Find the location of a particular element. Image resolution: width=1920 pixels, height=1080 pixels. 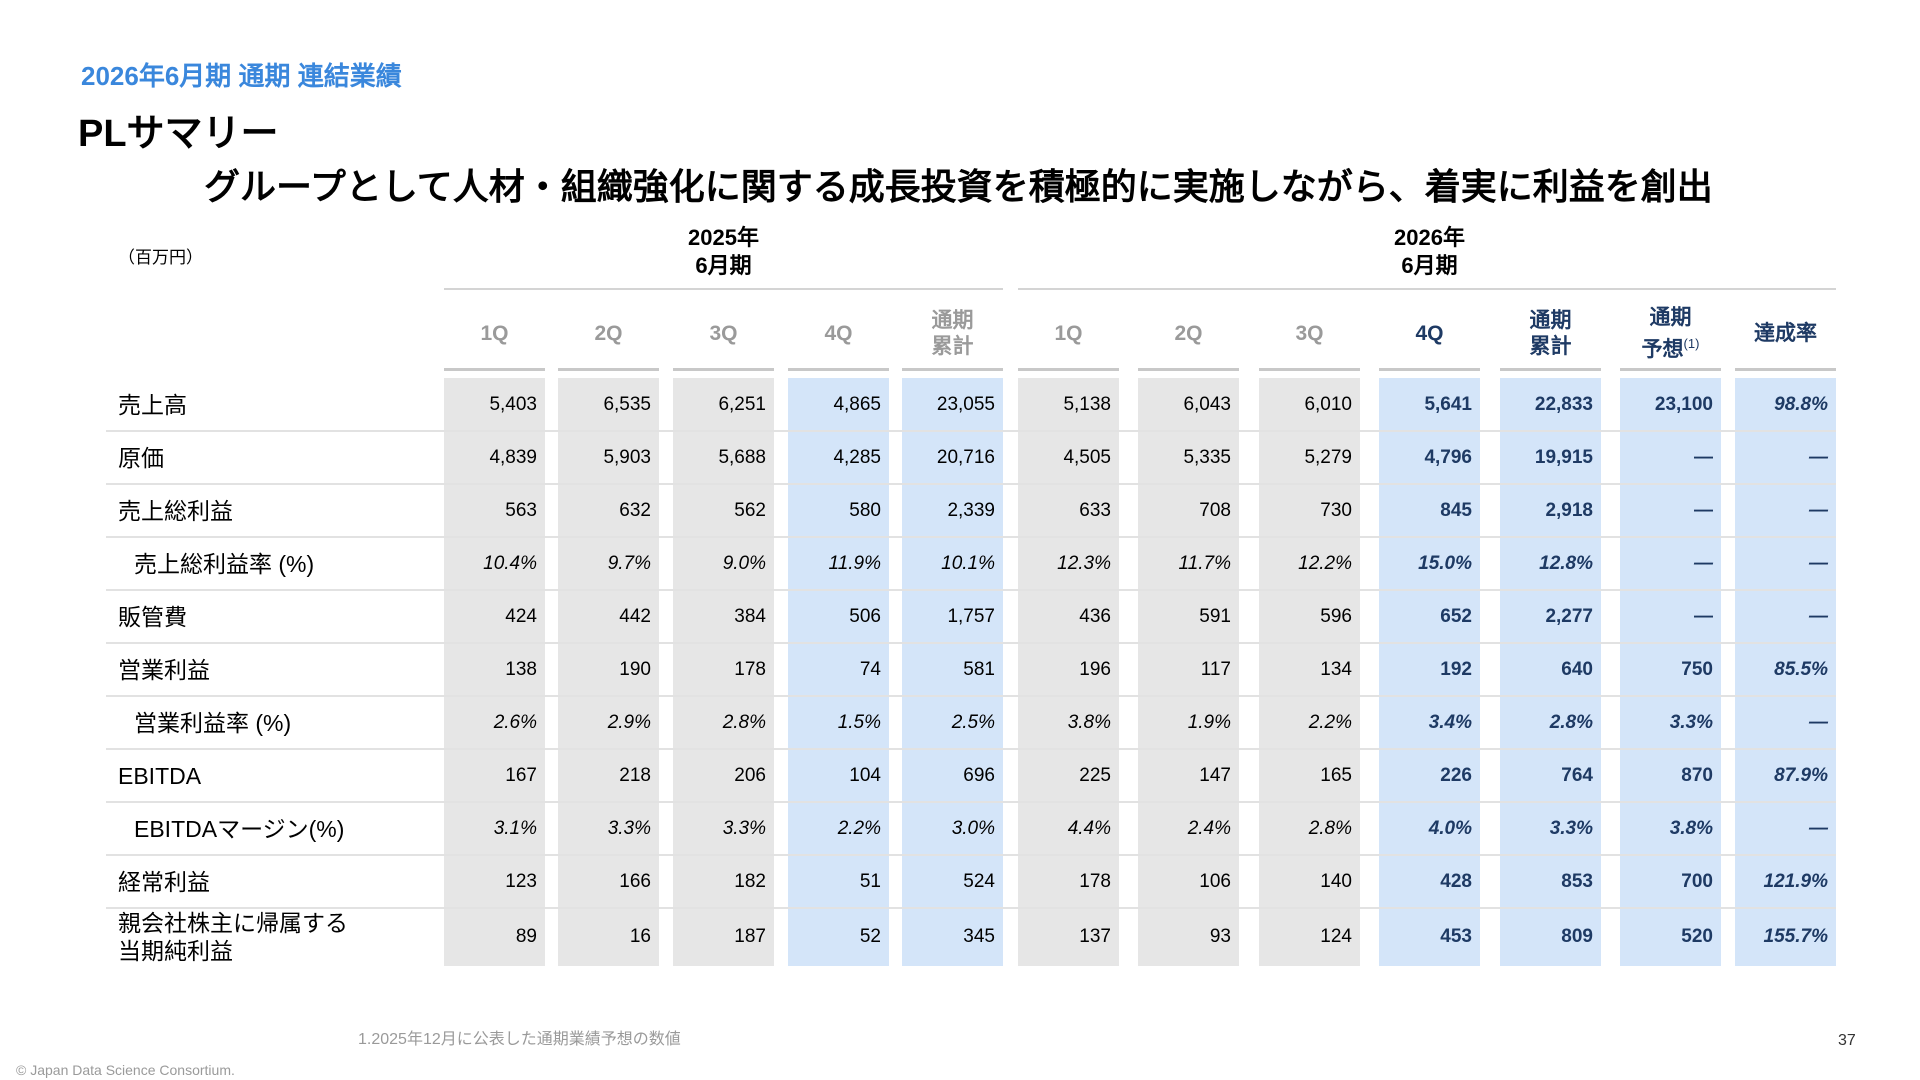

table-cell: 10.4% is located at coordinates (510, 563).